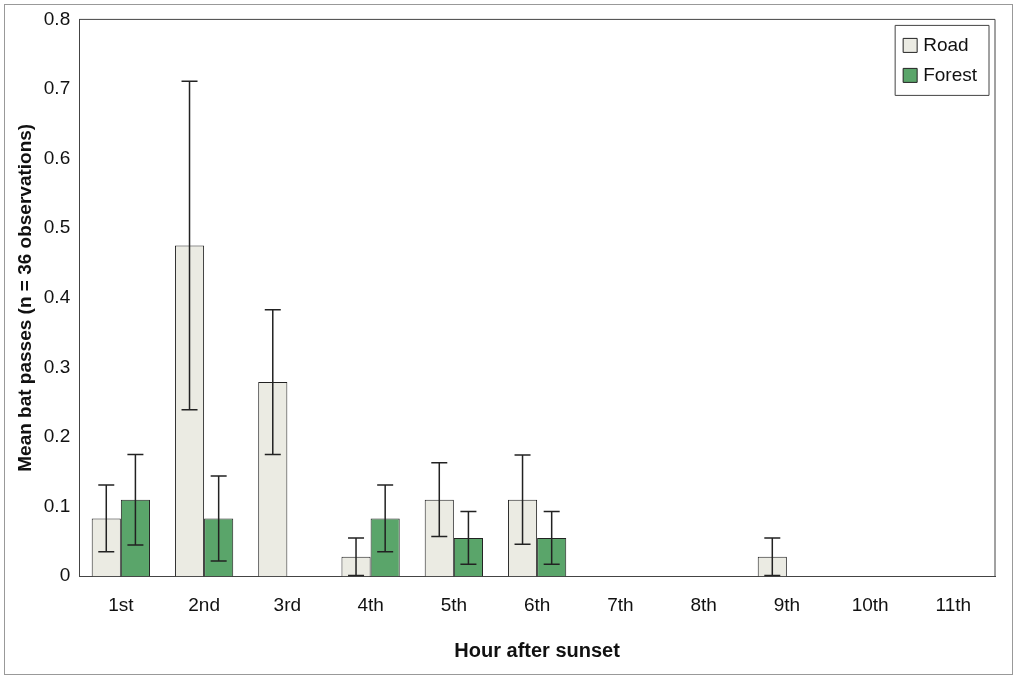  I want to click on x-axis-title: Hour after sunset, so click(537, 649).